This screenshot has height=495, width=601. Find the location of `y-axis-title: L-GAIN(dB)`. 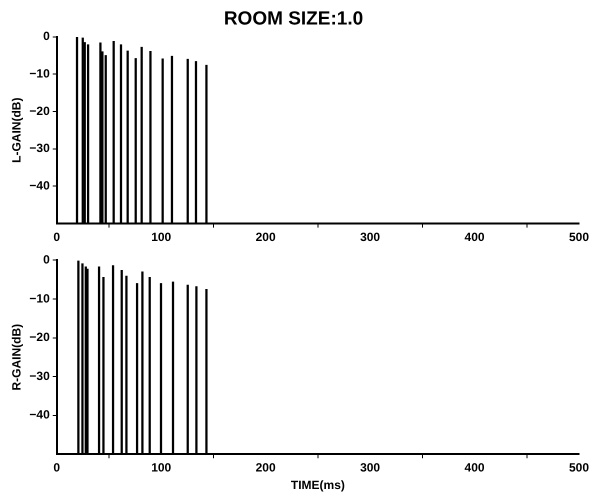

y-axis-title: L-GAIN(dB) is located at coordinates (17, 130).